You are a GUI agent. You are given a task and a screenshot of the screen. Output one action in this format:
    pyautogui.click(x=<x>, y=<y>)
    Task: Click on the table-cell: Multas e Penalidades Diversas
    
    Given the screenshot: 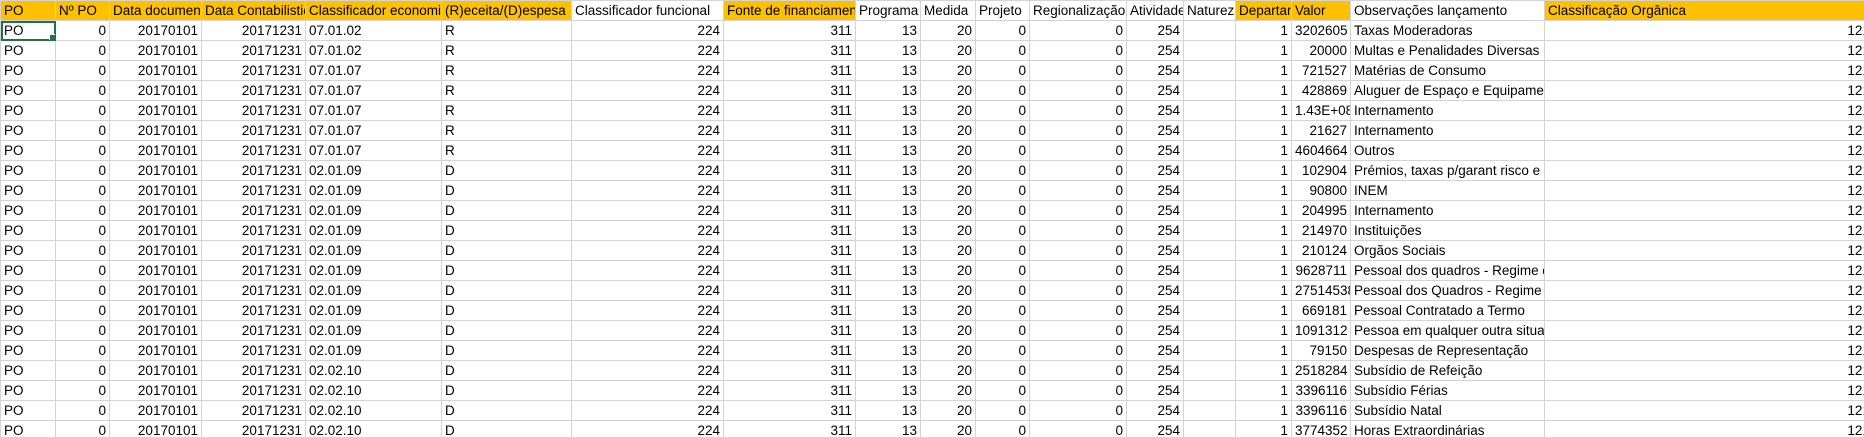 What is the action you would take?
    pyautogui.click(x=1447, y=50)
    